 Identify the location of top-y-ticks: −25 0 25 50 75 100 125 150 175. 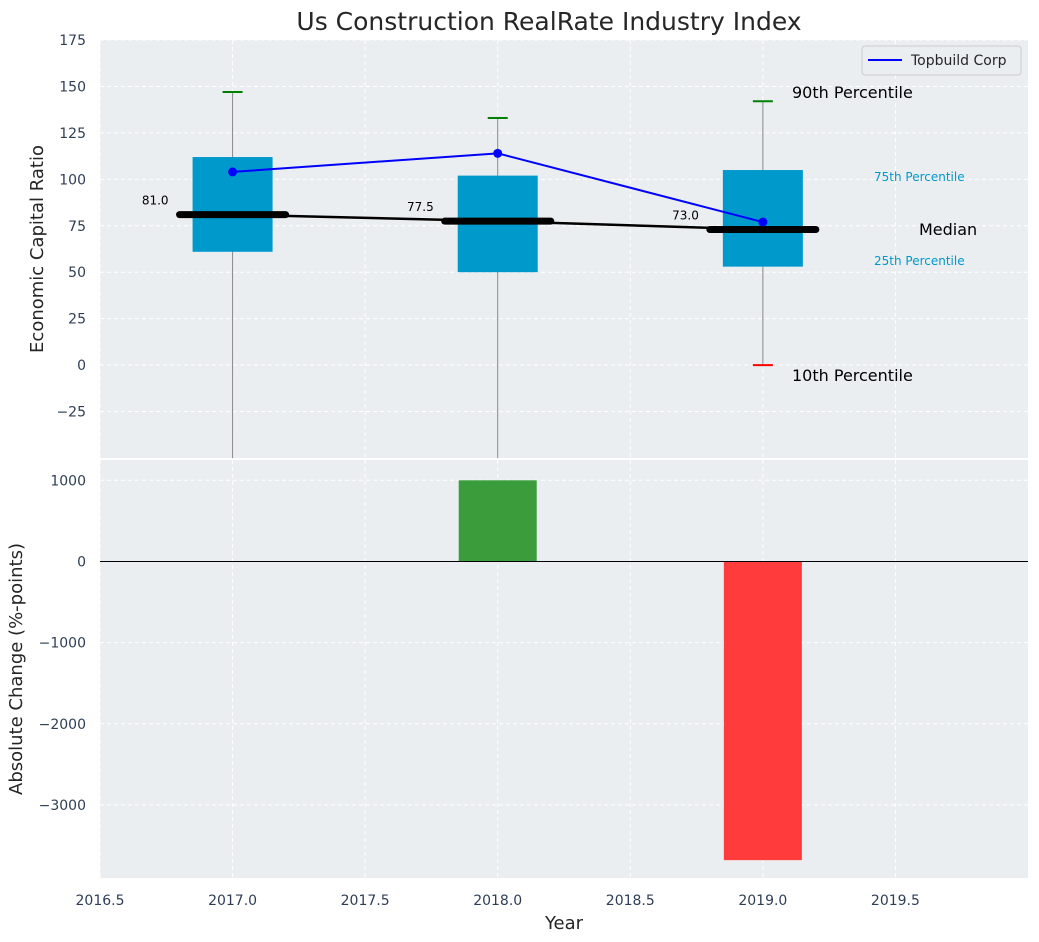
(71, 227).